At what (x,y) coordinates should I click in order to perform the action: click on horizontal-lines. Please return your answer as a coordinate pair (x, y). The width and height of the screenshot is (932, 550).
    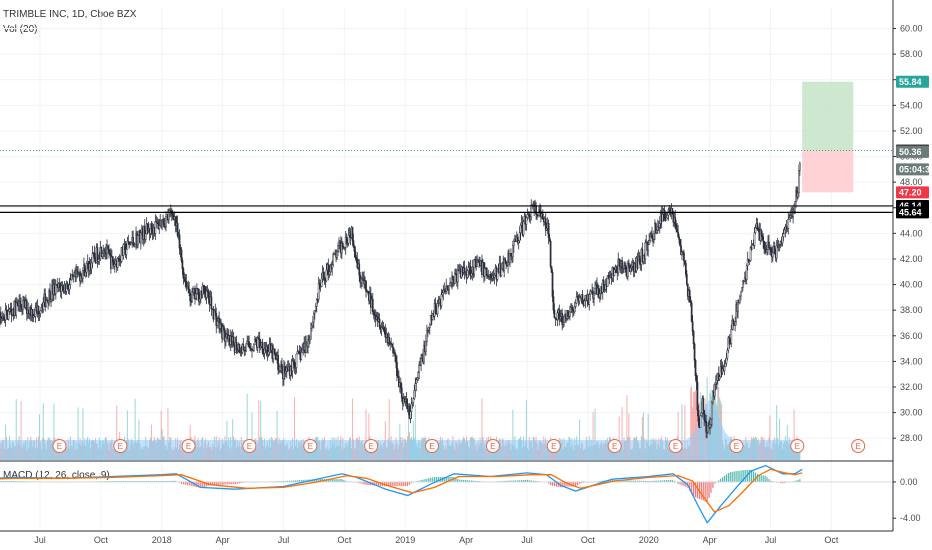
    Looking at the image, I should click on (446, 181).